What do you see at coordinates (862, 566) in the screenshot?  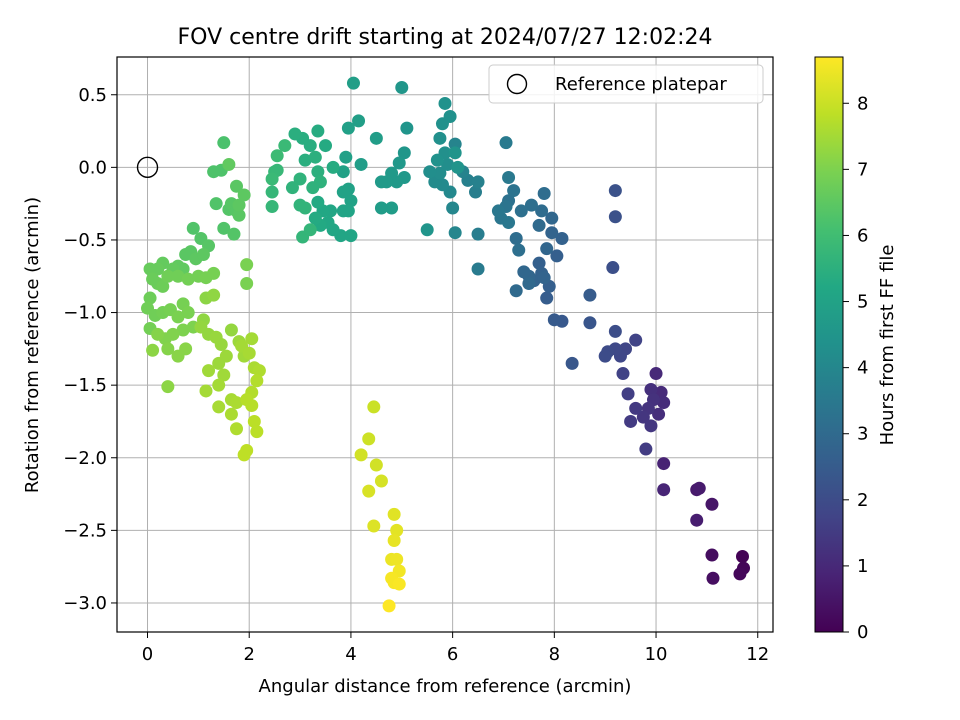 I see `colorbar-tick-label: 1` at bounding box center [862, 566].